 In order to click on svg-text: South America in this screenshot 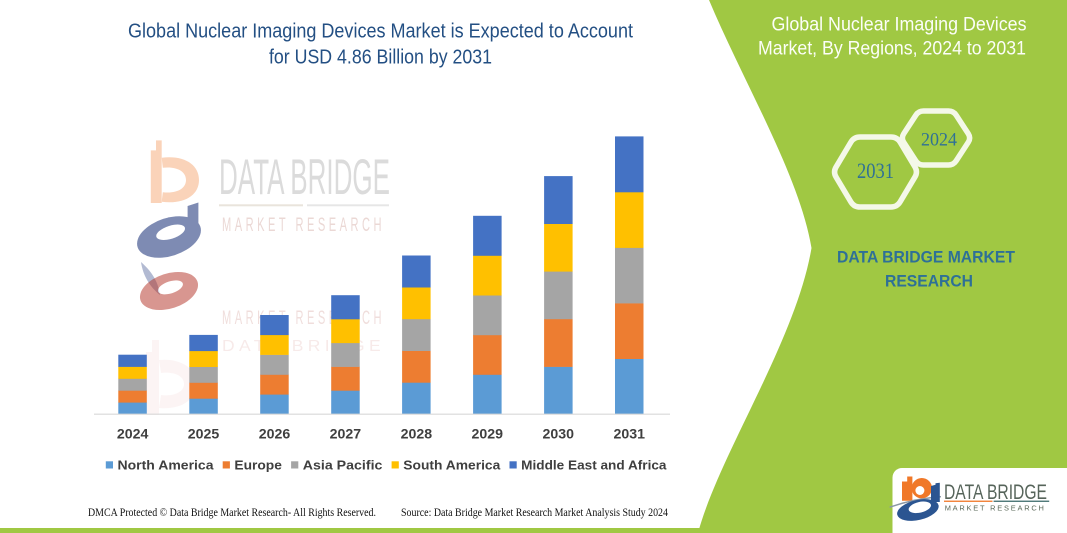, I will do `click(452, 465)`.